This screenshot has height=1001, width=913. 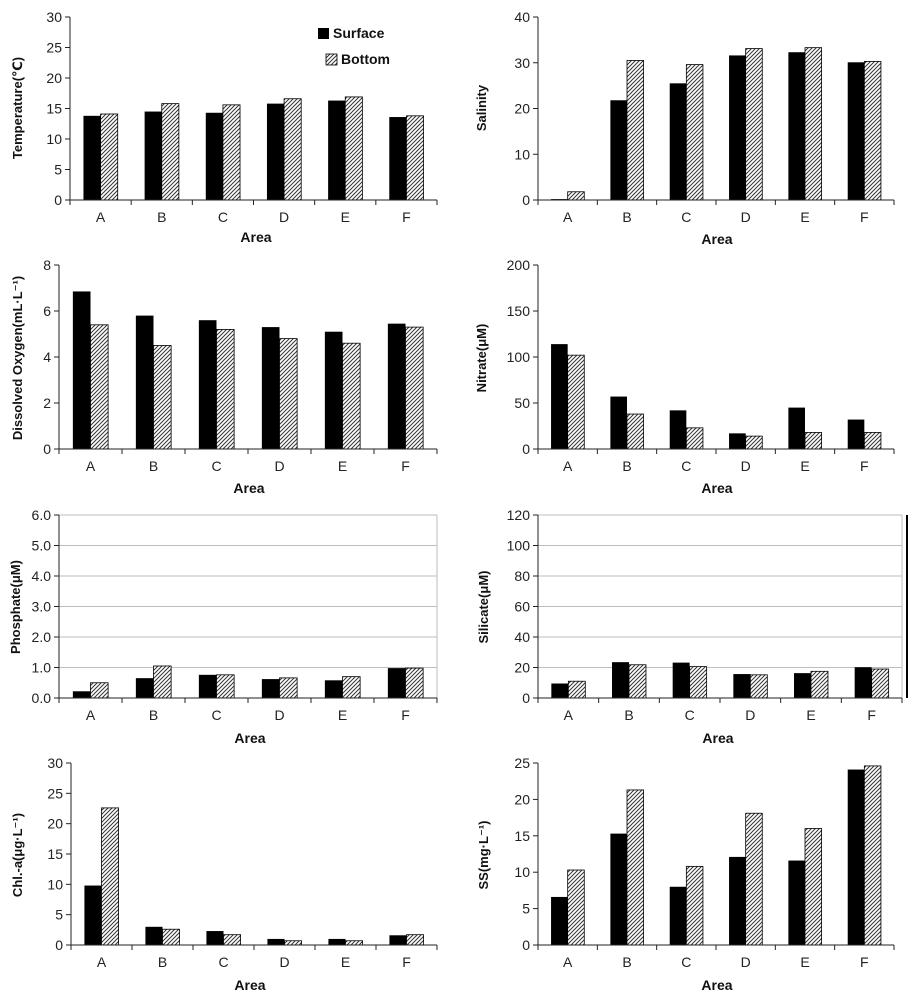 What do you see at coordinates (17, 108) in the screenshot?
I see `y-axis-label: Temperature(℃)` at bounding box center [17, 108].